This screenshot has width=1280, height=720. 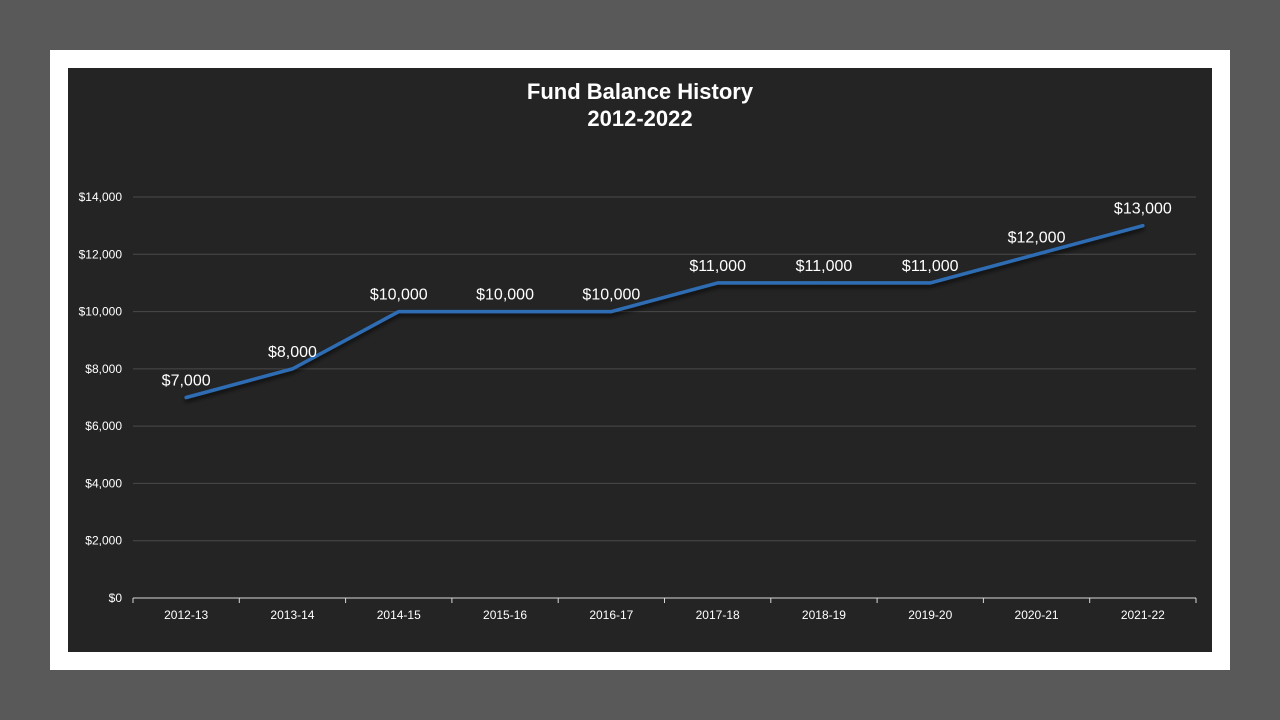 What do you see at coordinates (101, 254) in the screenshot?
I see `y-tick-label: $12,000` at bounding box center [101, 254].